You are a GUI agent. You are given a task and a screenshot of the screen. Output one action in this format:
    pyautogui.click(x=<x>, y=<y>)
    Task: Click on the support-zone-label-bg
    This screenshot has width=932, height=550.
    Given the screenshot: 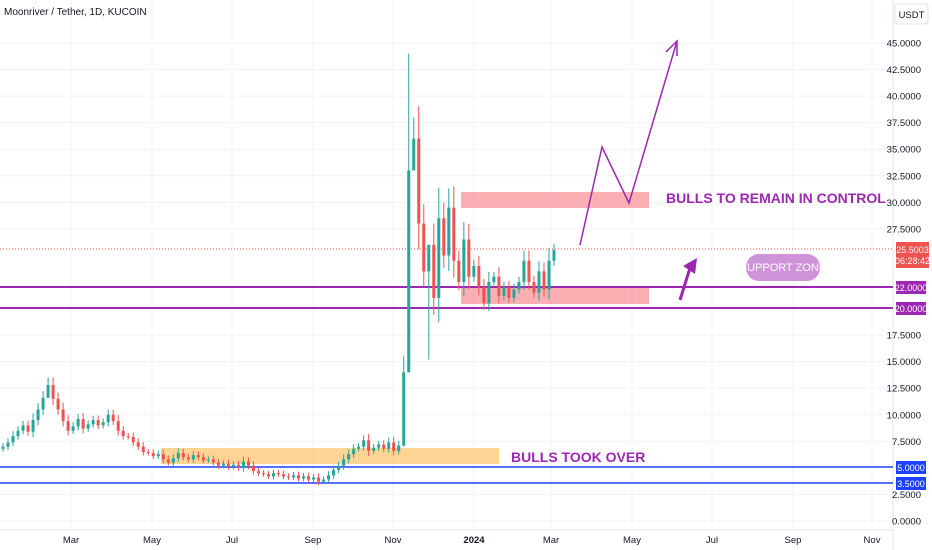 What is the action you would take?
    pyautogui.click(x=783, y=267)
    